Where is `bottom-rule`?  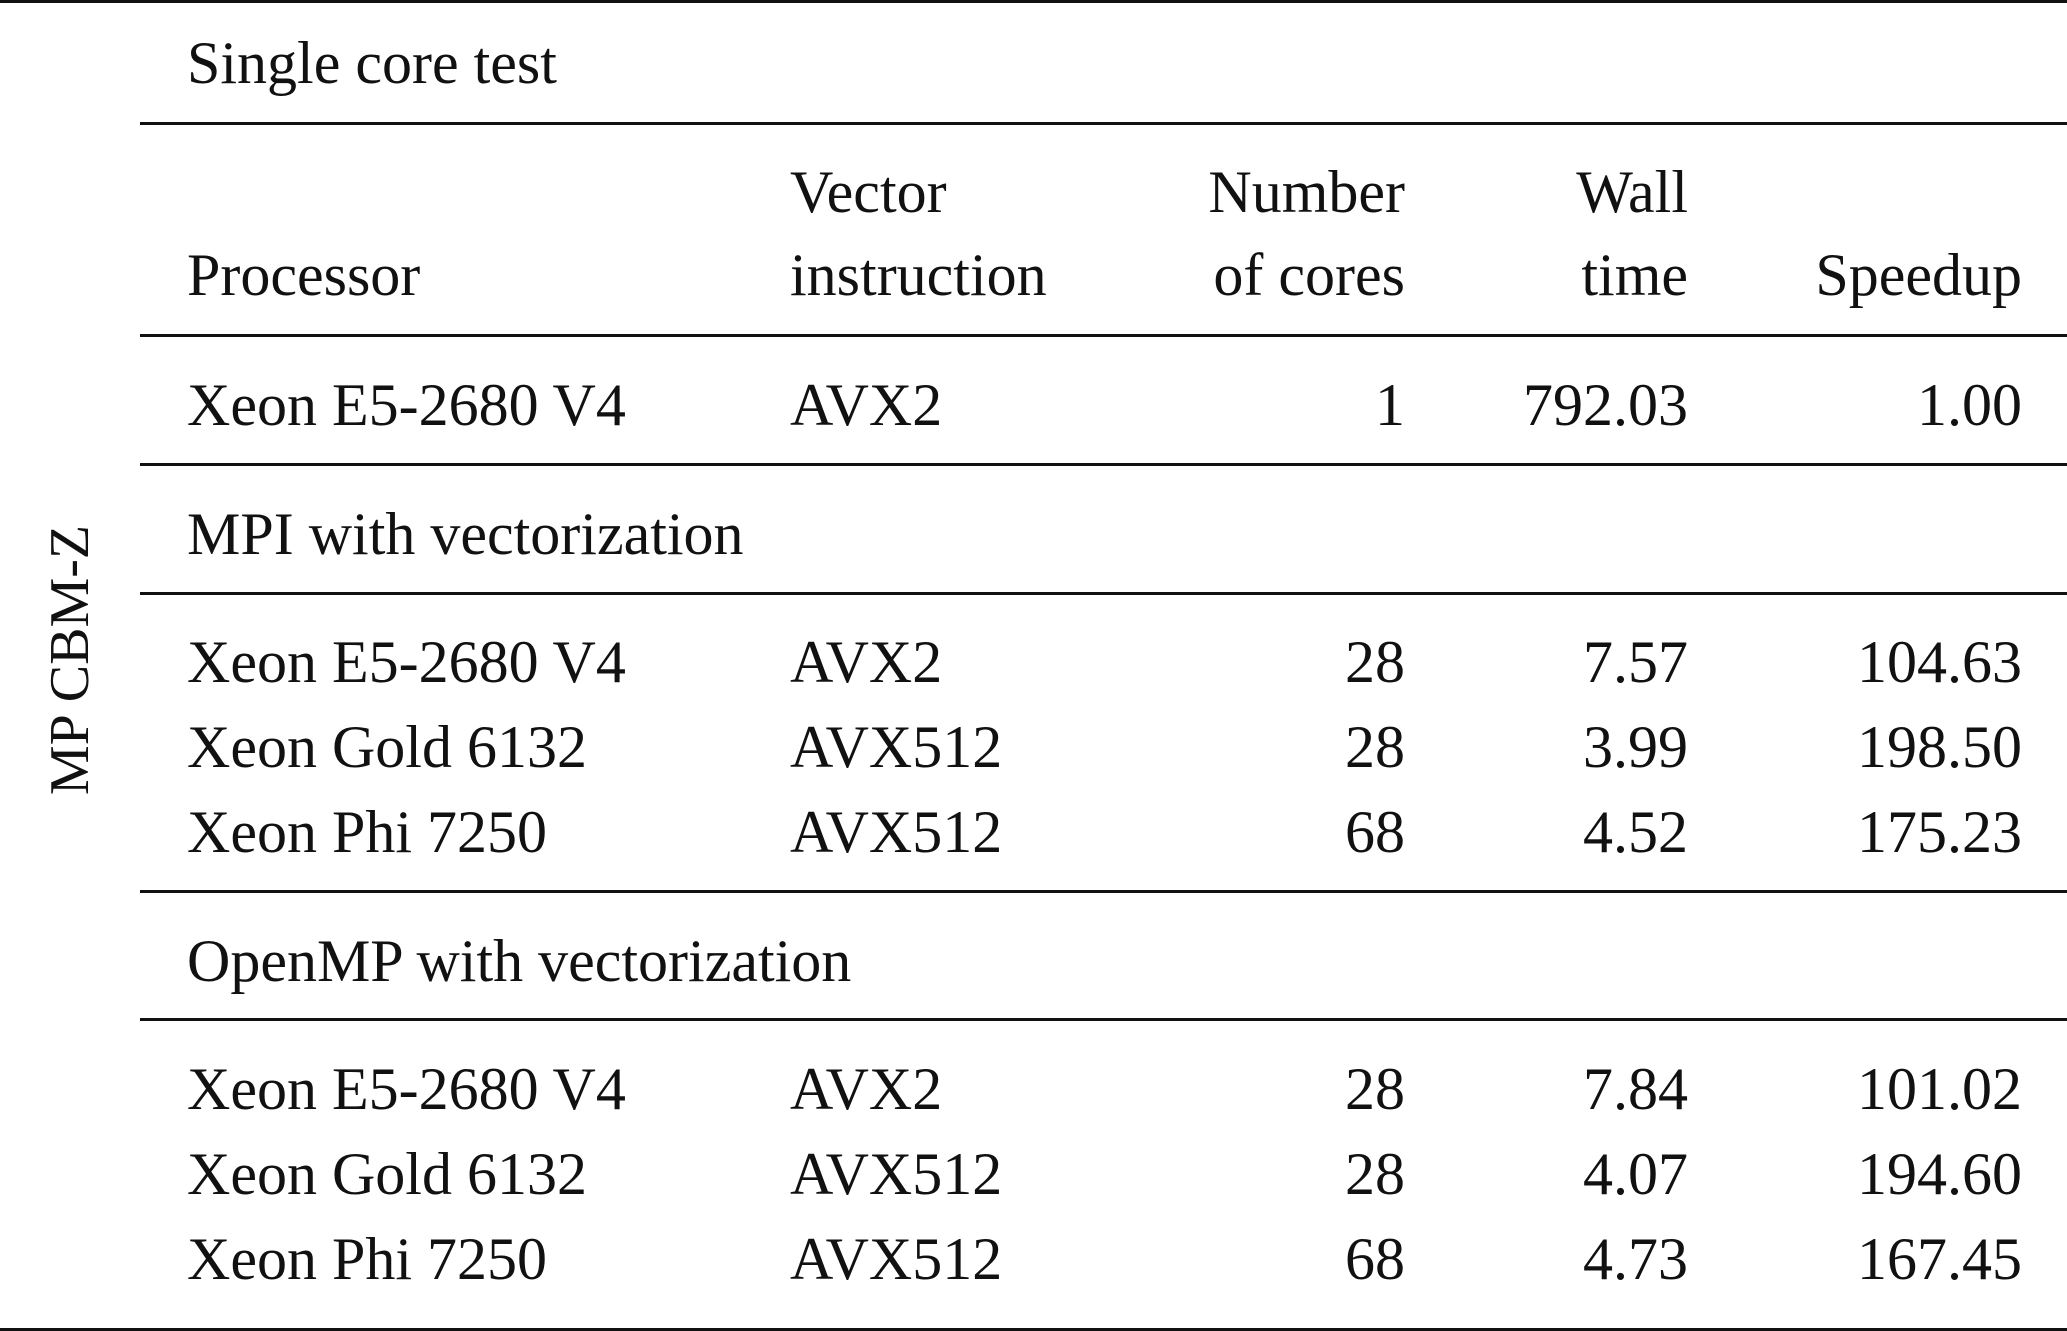 bottom-rule is located at coordinates (1033, 1329).